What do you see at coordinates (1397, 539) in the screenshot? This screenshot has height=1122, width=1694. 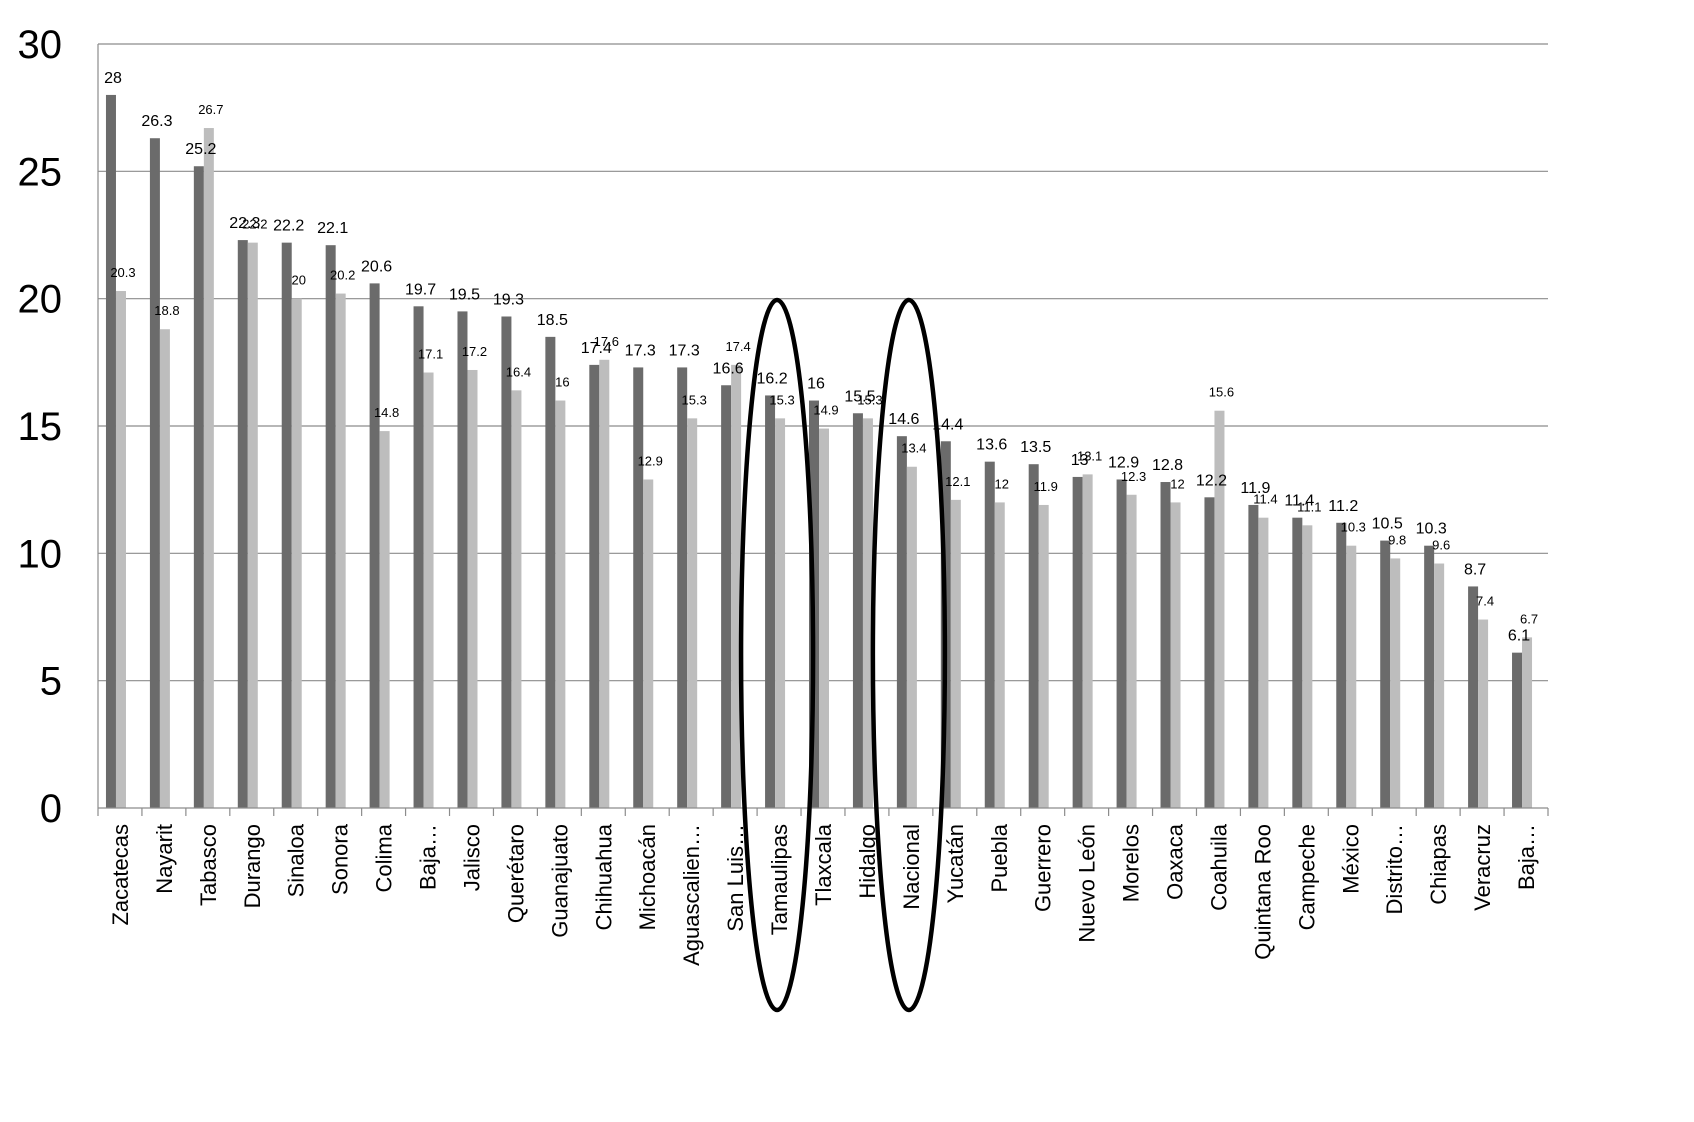 I see `data-label-series-2: 9.8` at bounding box center [1397, 539].